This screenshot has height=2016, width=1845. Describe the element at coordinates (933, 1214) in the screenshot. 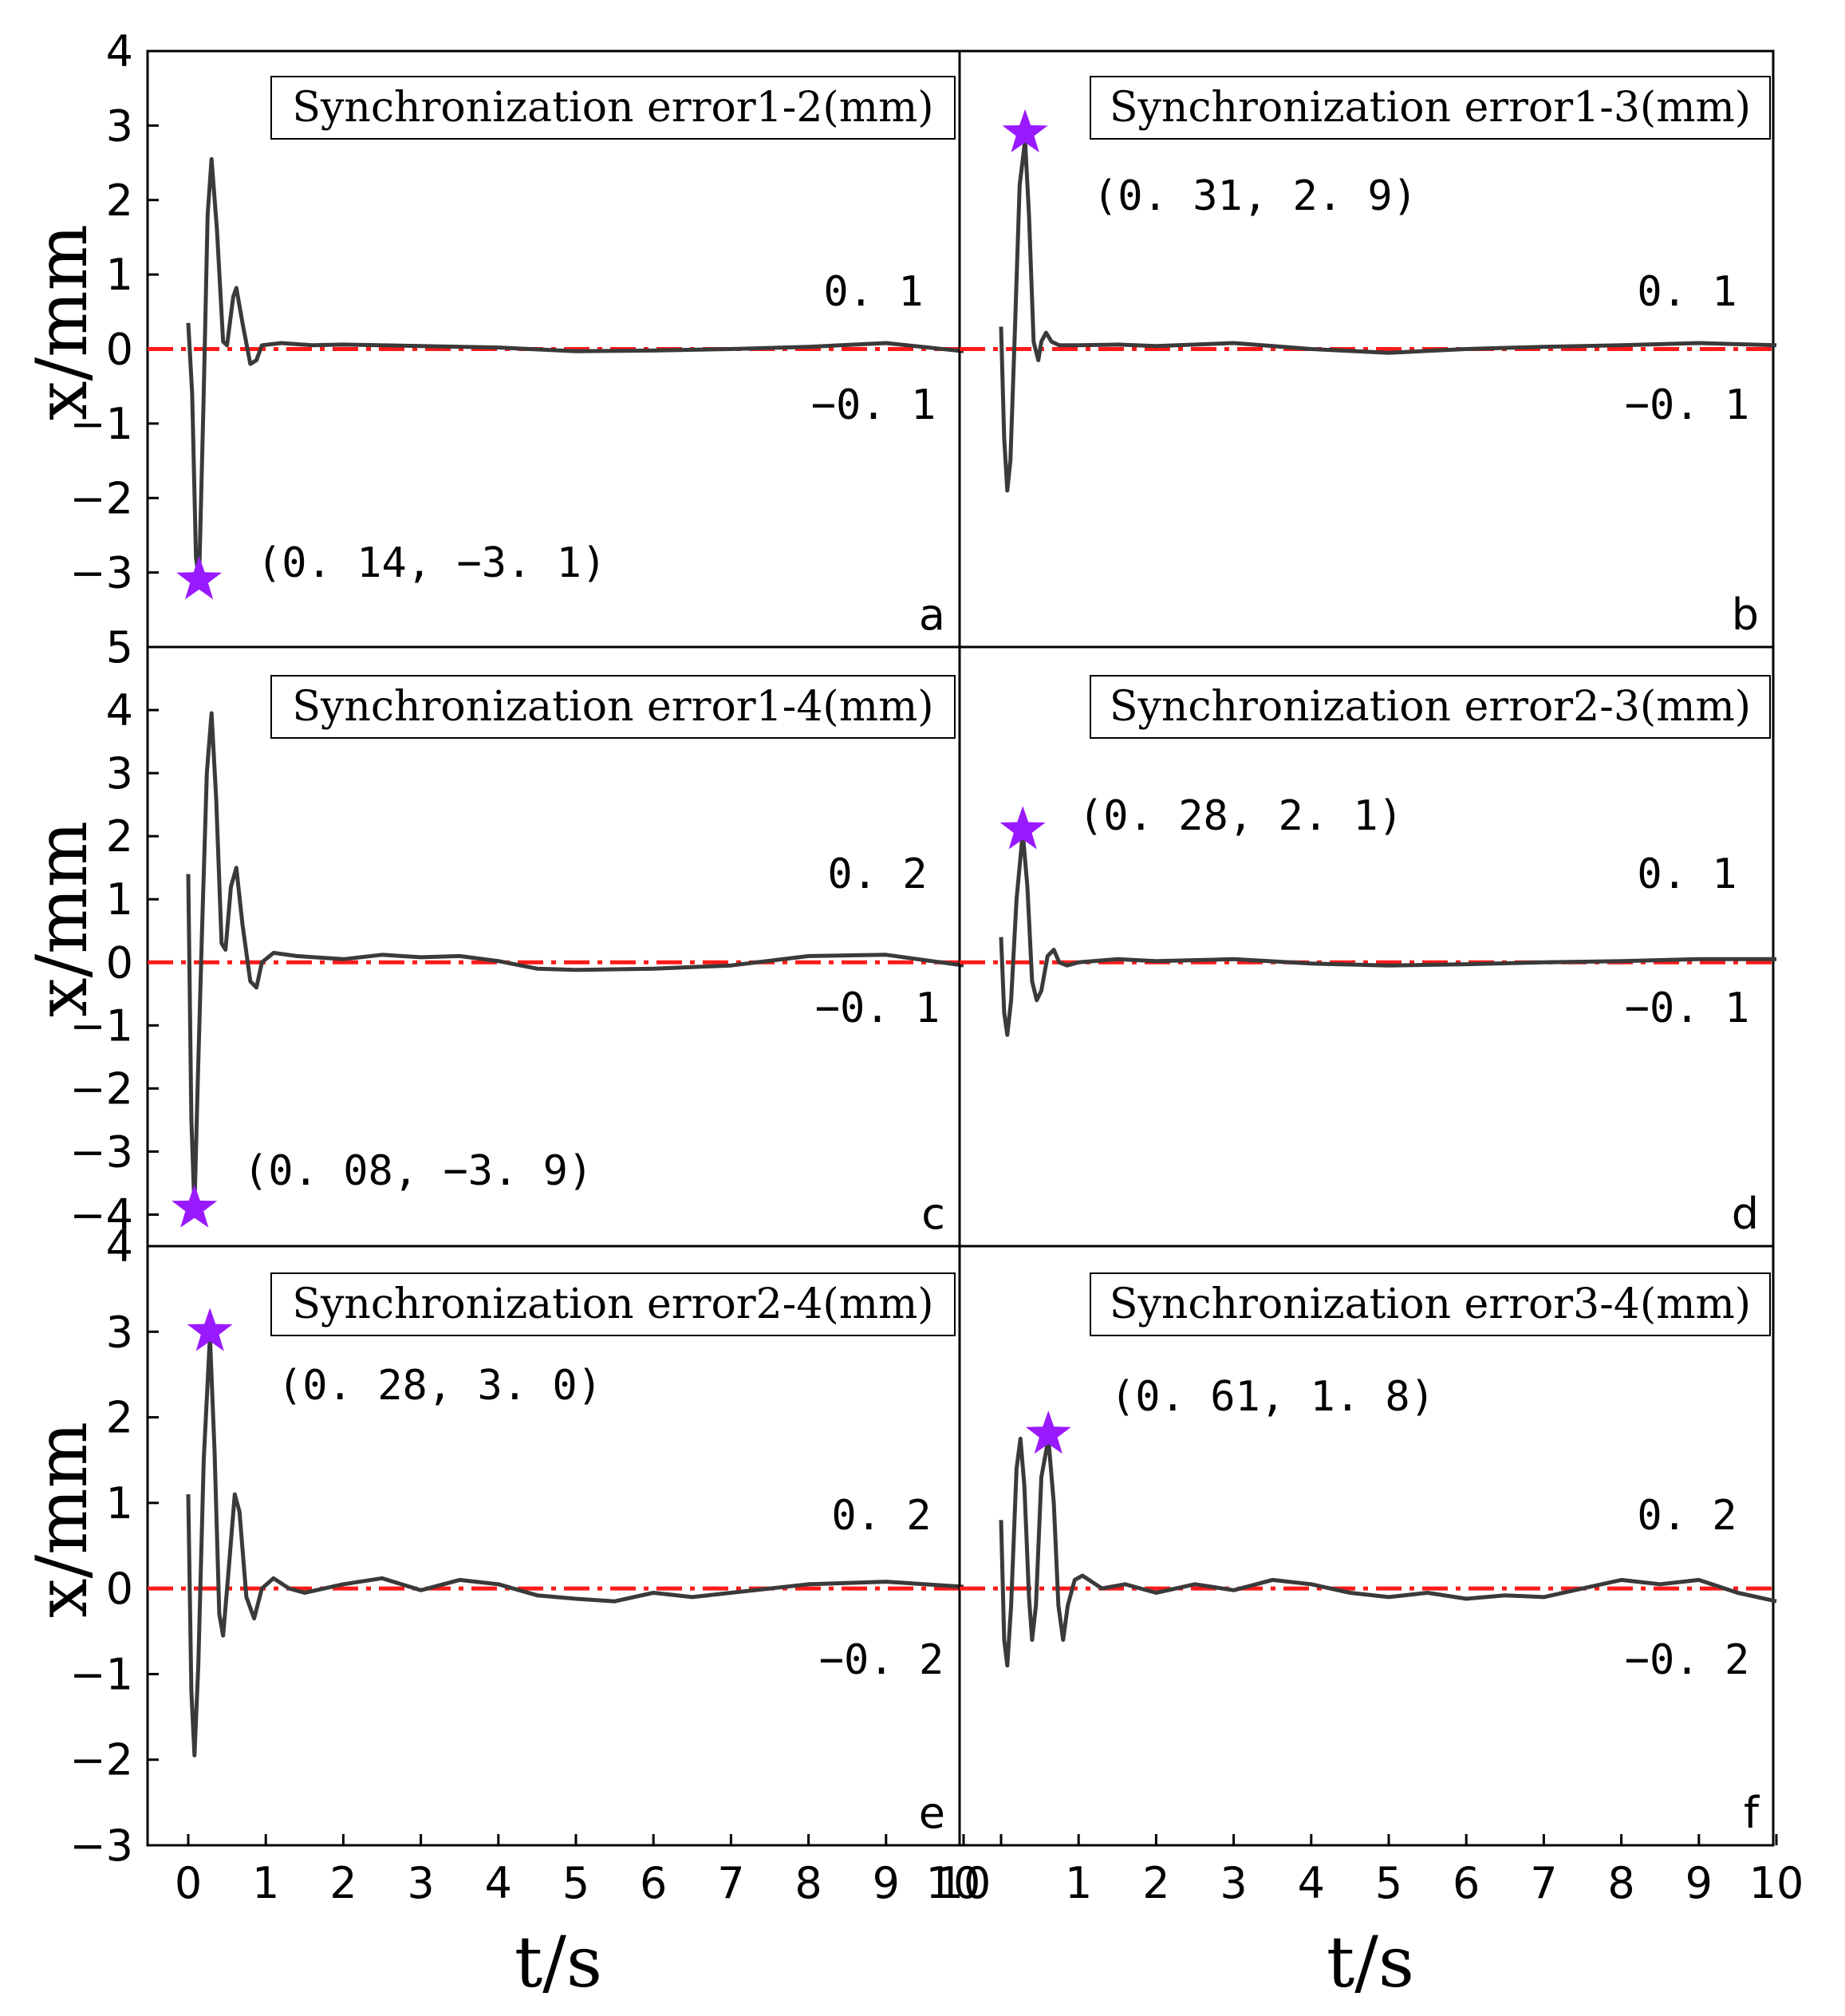

I see `panel-letter: c` at that location.